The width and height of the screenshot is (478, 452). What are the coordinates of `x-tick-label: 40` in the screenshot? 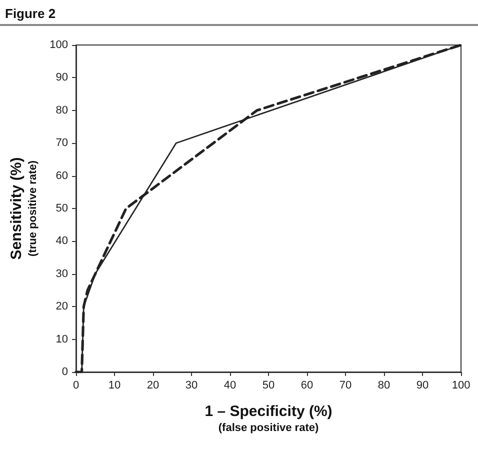 It's located at (230, 386).